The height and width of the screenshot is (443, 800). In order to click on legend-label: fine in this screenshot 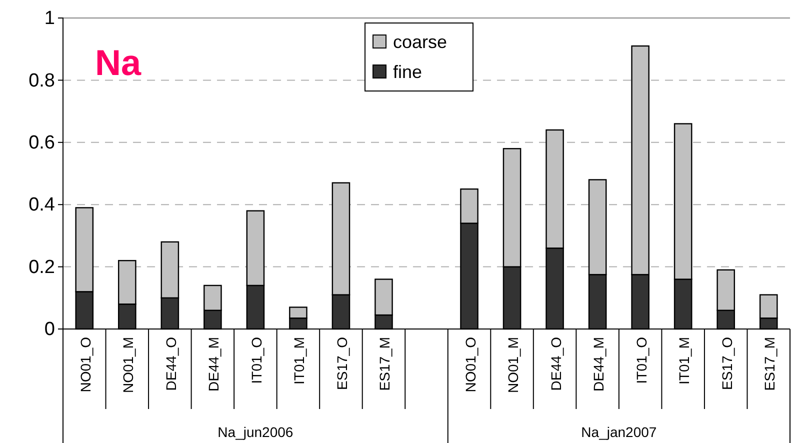, I will do `click(407, 72)`.